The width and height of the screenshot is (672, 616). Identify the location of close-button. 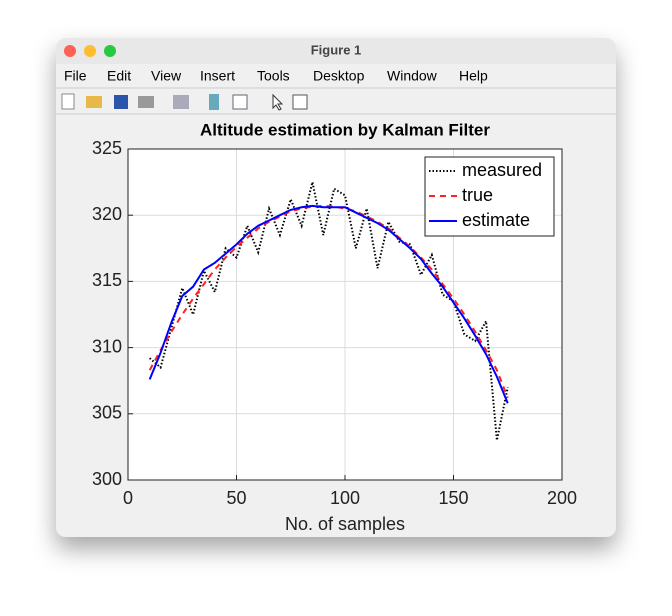
(70, 51).